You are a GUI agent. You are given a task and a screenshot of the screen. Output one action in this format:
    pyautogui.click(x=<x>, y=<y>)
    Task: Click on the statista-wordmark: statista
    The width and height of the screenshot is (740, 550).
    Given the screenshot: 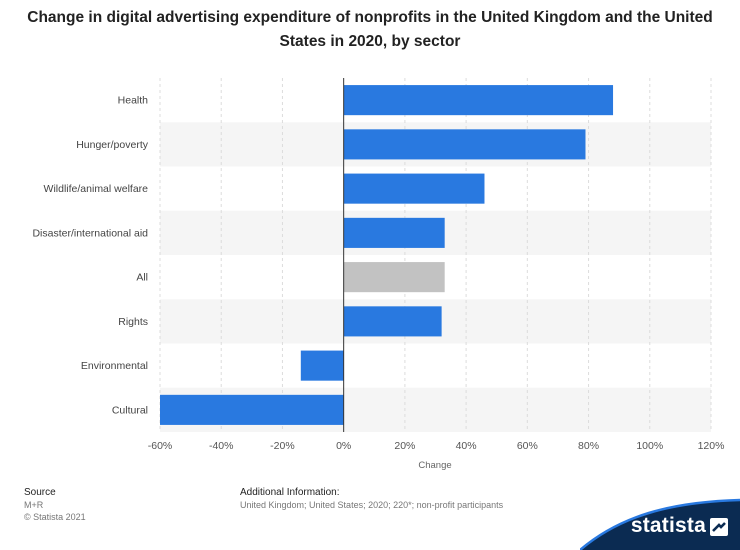 What is the action you would take?
    pyautogui.click(x=668, y=525)
    